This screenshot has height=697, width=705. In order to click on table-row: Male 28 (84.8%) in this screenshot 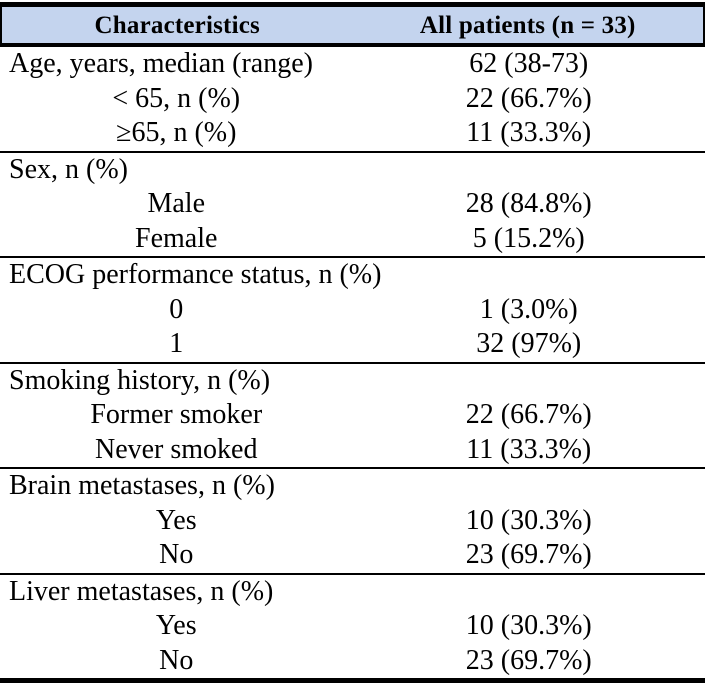, I will do `click(352, 204)`.